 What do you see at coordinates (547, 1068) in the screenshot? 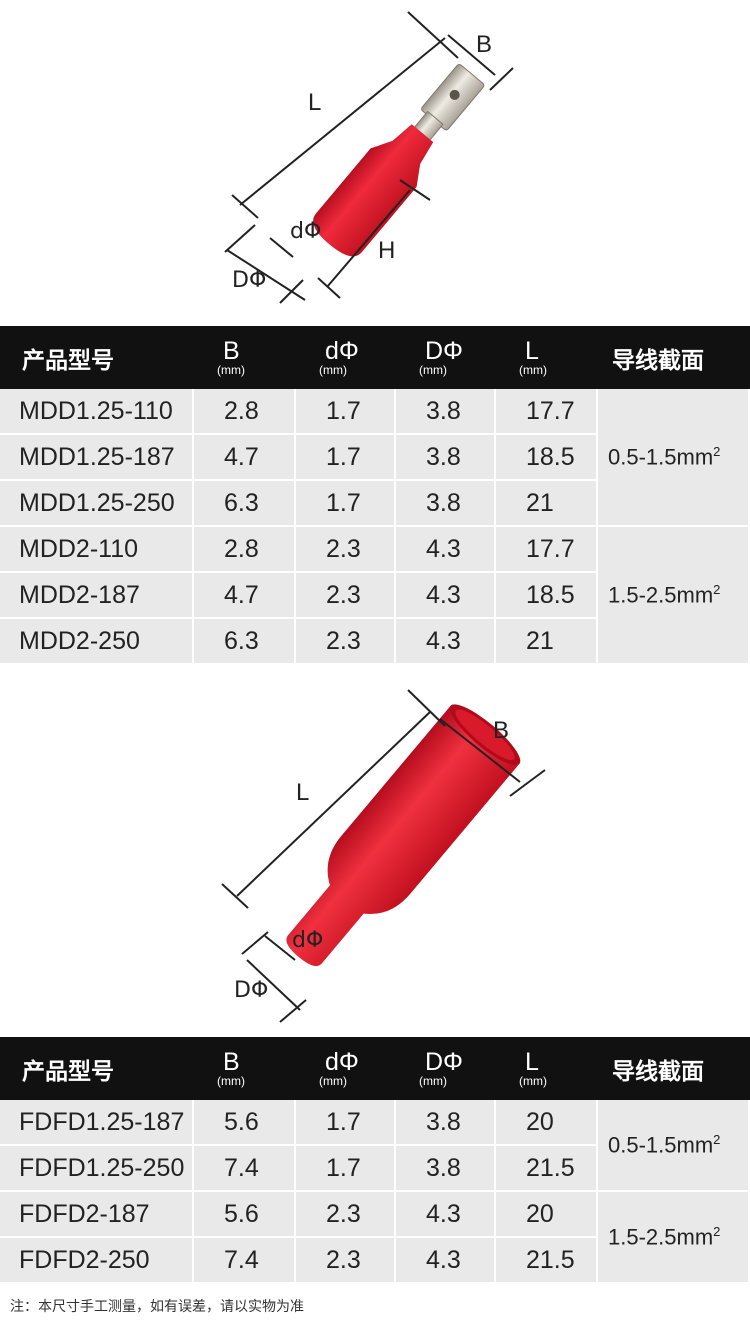
I see `header-l: L (mm)` at bounding box center [547, 1068].